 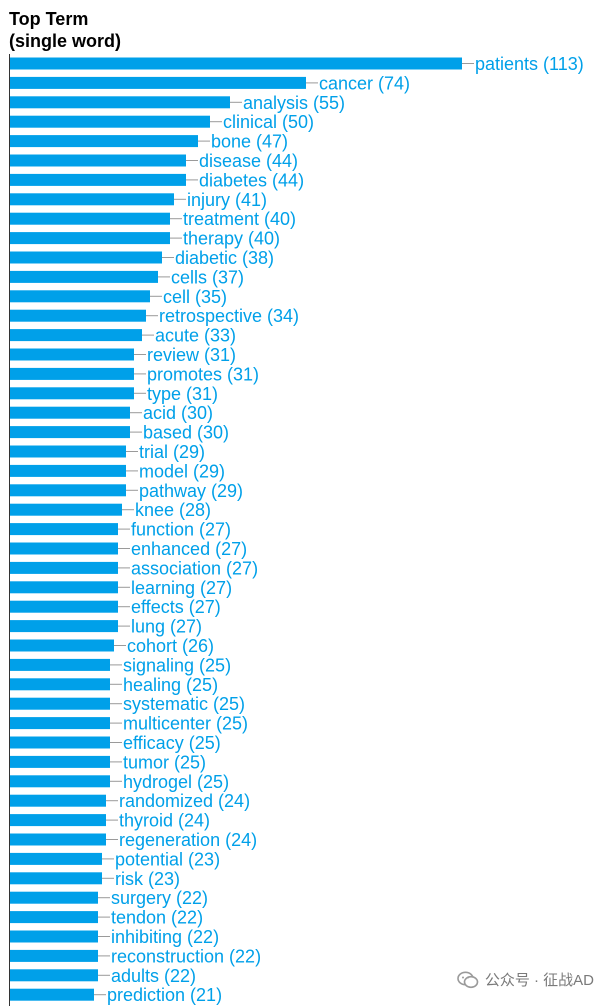 I want to click on bar-retrospective, so click(x=78, y=315).